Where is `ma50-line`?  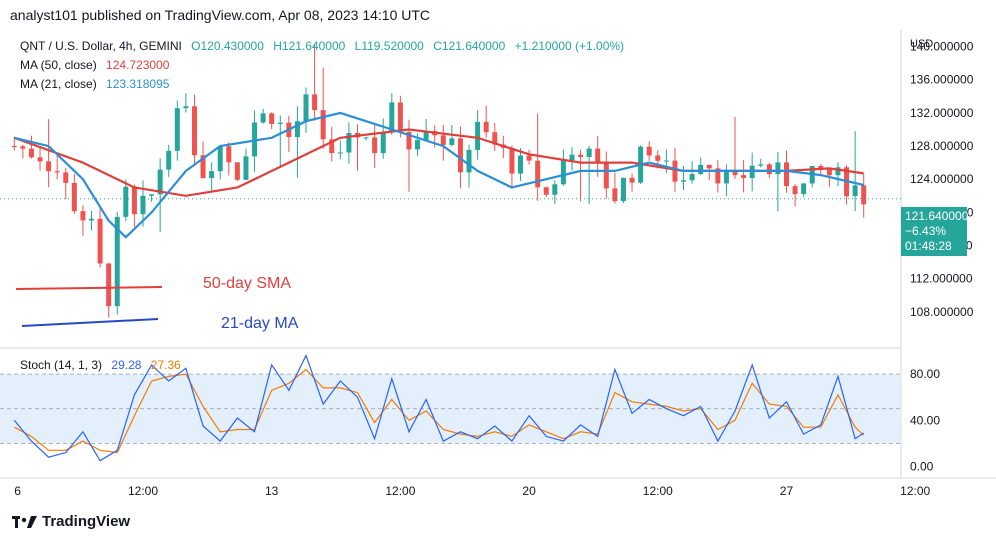 ma50-line is located at coordinates (438, 162).